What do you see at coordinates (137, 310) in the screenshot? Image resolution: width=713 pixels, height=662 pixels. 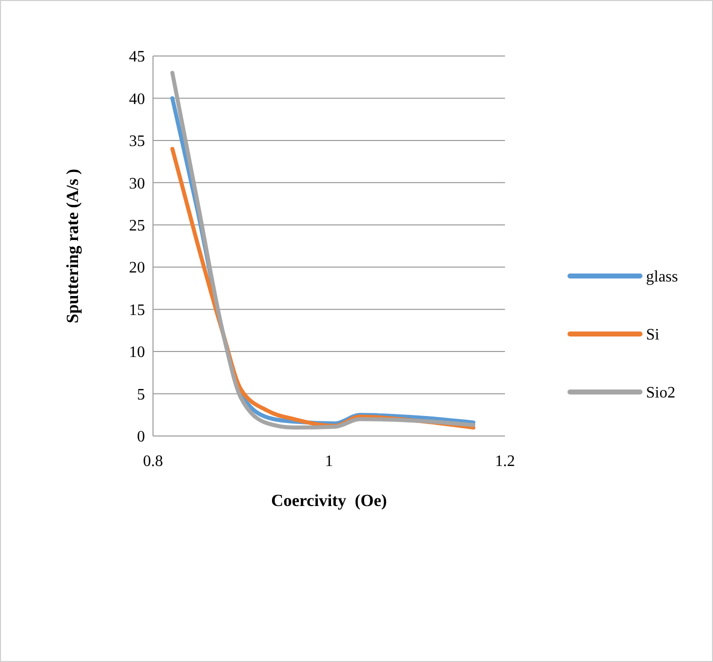 I see `y-tick-label: 15` at bounding box center [137, 310].